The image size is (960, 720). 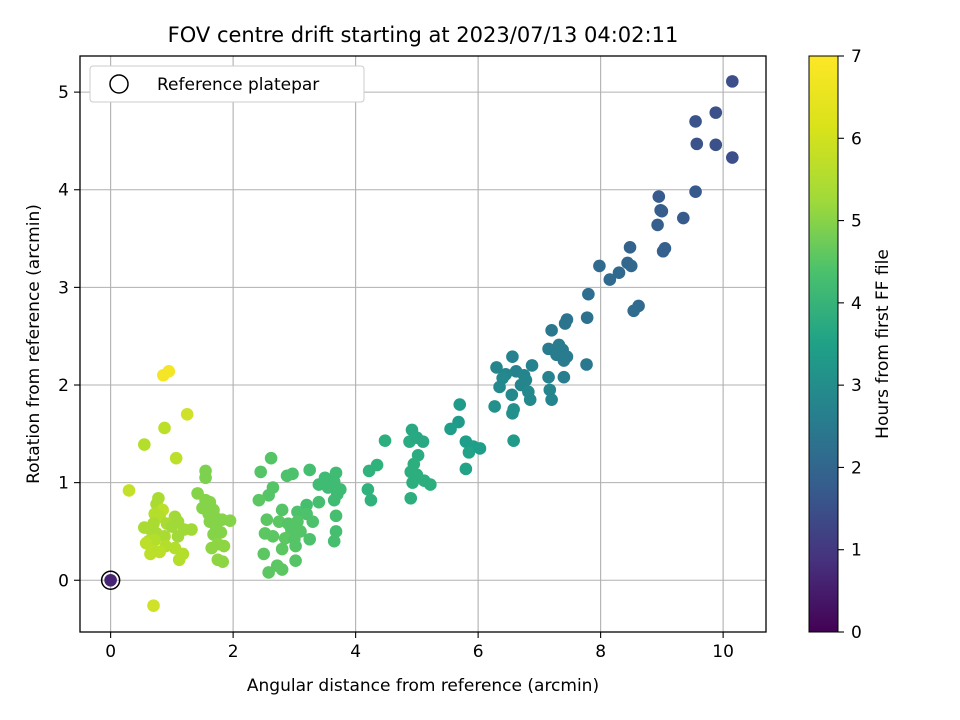 What do you see at coordinates (856, 468) in the screenshot?
I see `colorbar-tick-label: 2` at bounding box center [856, 468].